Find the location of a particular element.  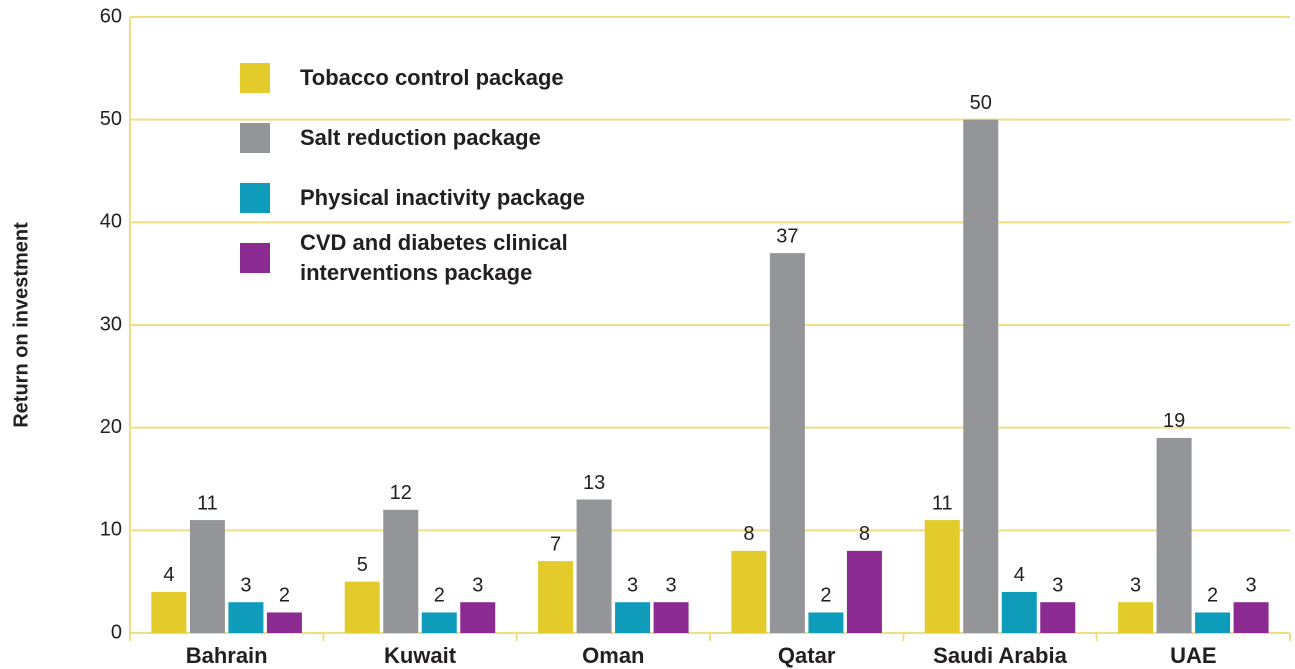

value-label: 13 is located at coordinates (594, 483).